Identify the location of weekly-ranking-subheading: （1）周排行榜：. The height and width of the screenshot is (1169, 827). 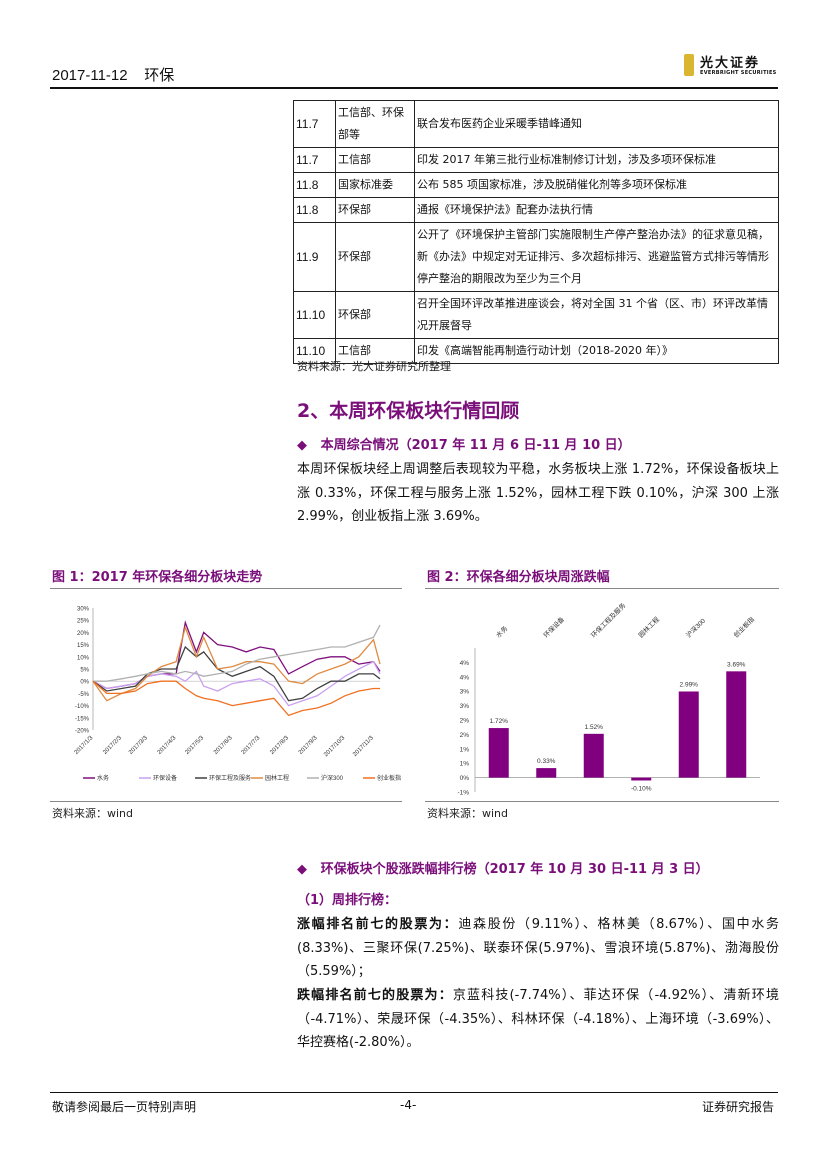
(347, 900).